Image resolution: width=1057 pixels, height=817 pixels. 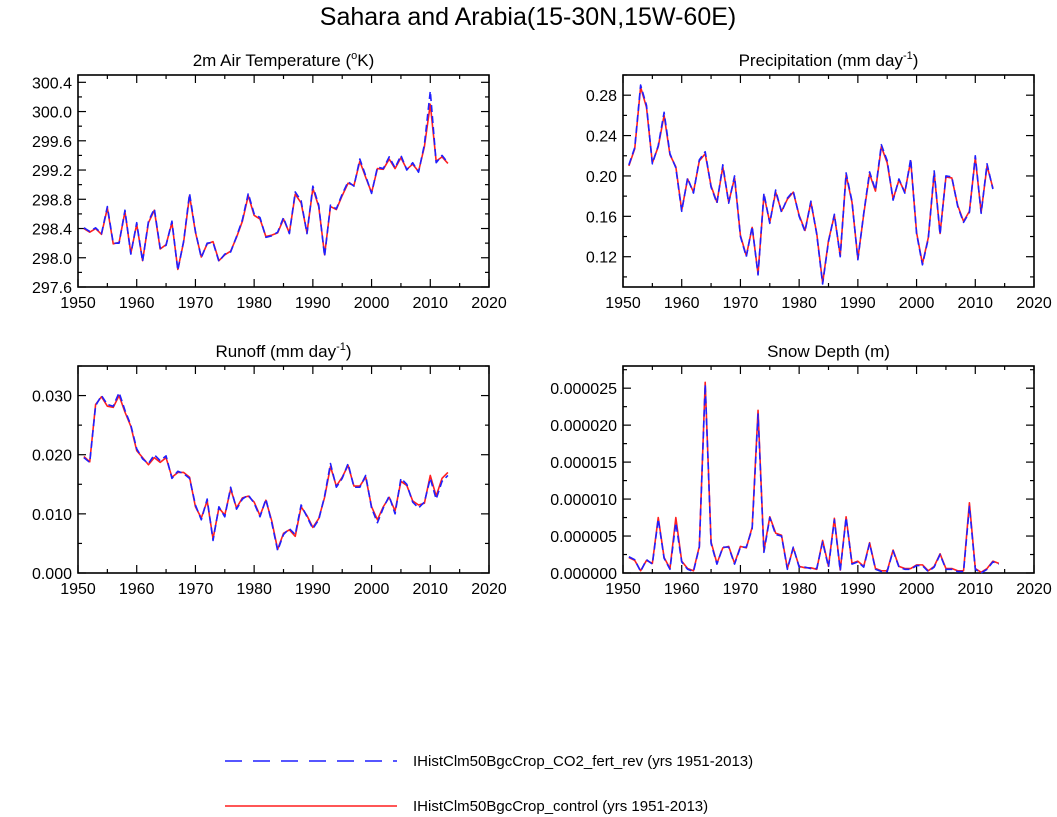 What do you see at coordinates (52, 113) in the screenshot?
I see `y-tick-label: 300.0` at bounding box center [52, 113].